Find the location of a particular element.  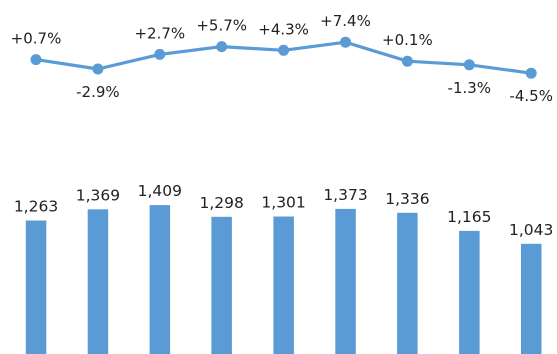

growth-data-label: -1.3% is located at coordinates (470, 88).